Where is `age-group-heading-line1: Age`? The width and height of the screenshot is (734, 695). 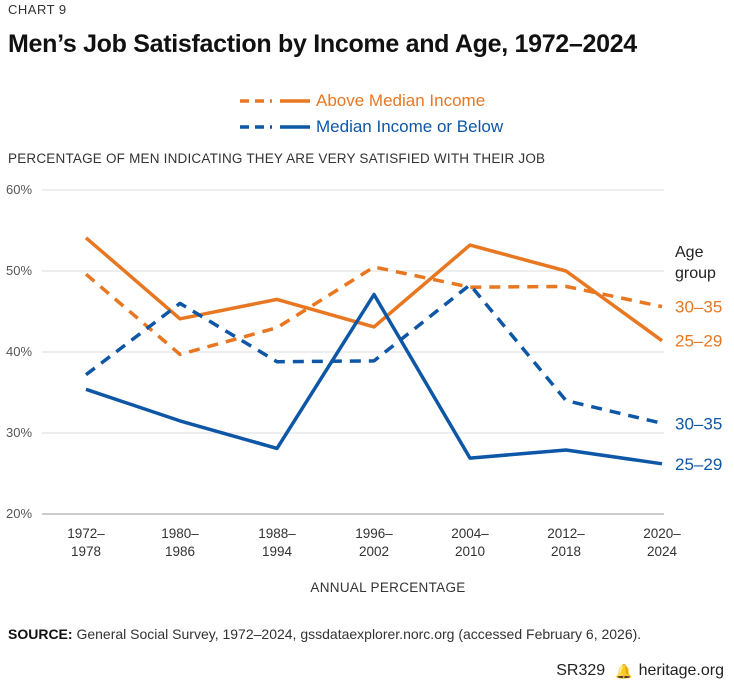
age-group-heading-line1: Age is located at coordinates (689, 252).